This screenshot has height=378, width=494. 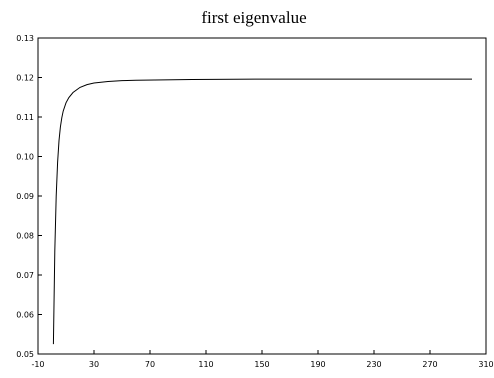 I want to click on y-tick-label: 0.07, so click(x=25, y=275).